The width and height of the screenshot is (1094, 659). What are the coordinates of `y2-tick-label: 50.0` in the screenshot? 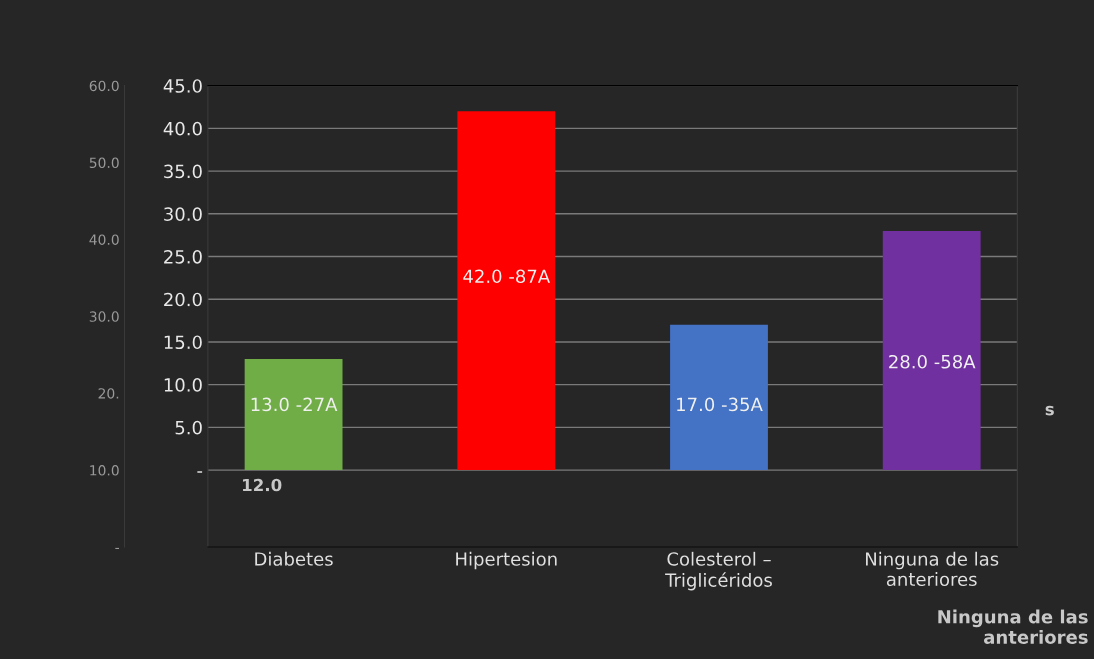 It's located at (104, 163).